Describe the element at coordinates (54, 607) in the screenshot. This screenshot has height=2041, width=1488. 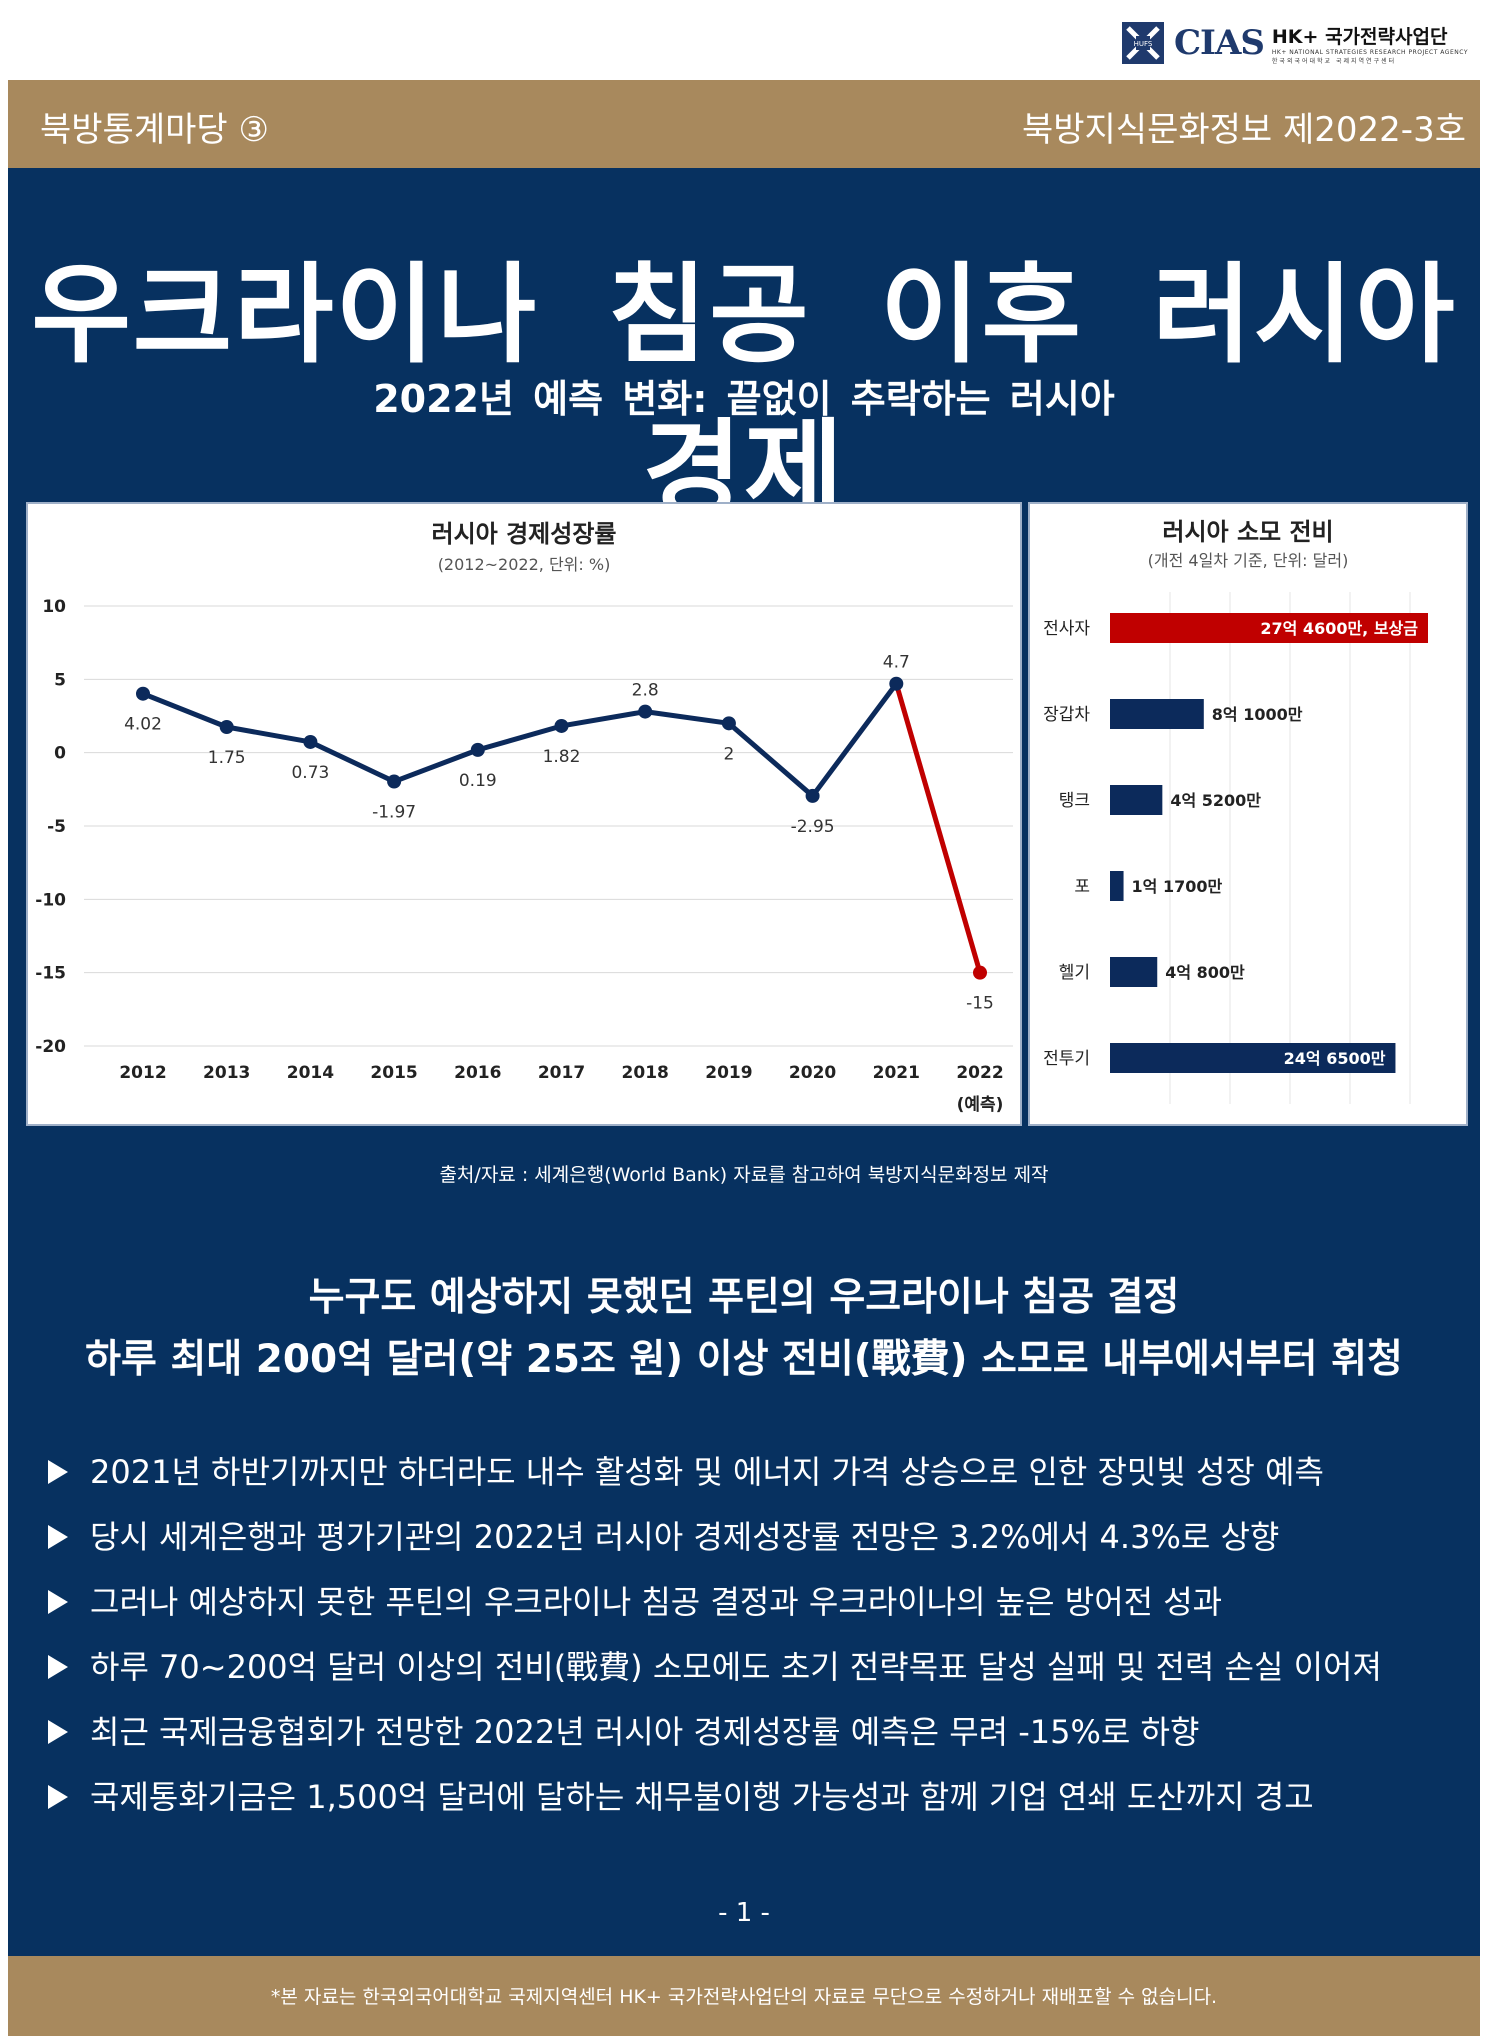
I see `y-tick-label: 10` at that location.